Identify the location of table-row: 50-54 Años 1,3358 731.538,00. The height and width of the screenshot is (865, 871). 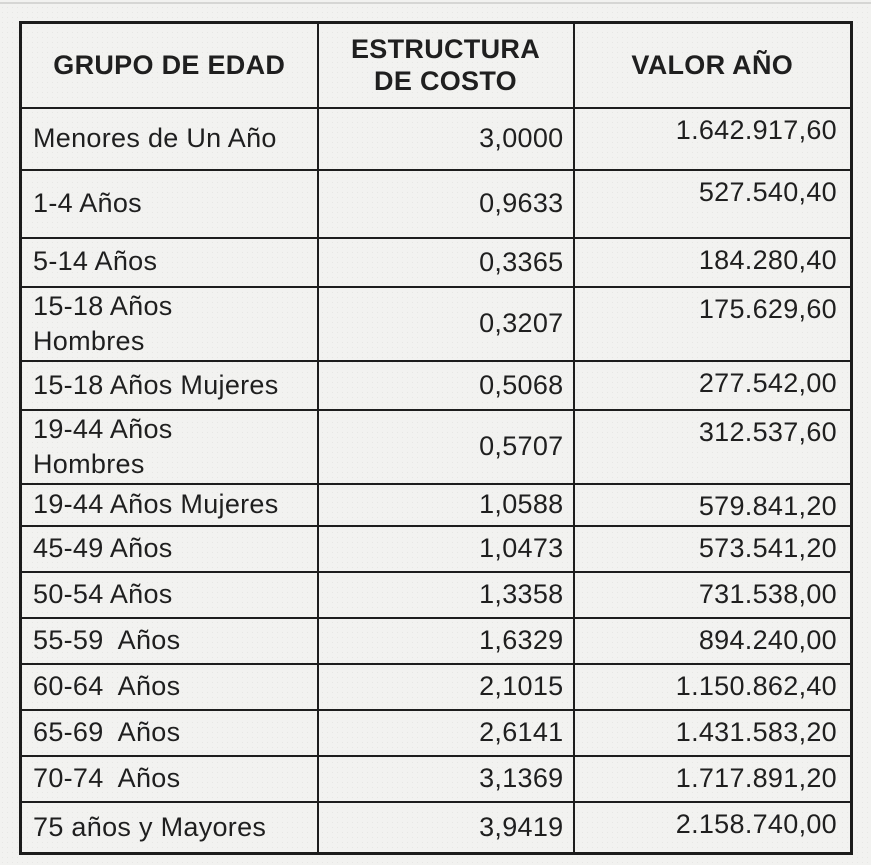
(436, 594).